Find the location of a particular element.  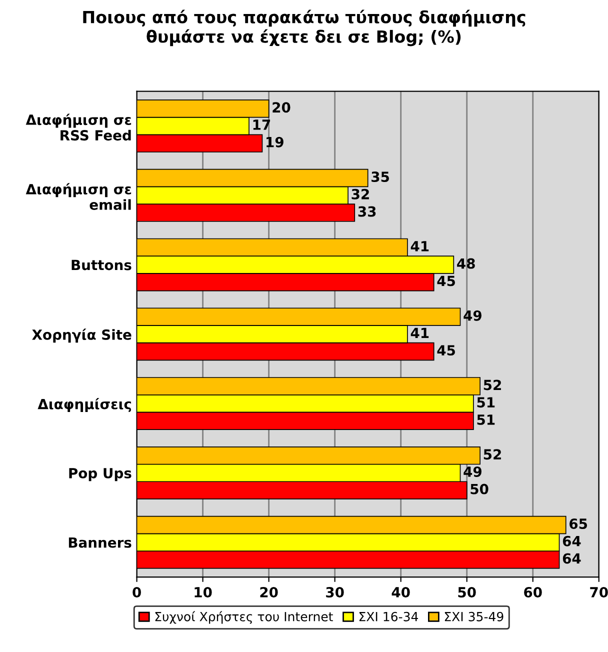

data-label: 50 is located at coordinates (479, 489).